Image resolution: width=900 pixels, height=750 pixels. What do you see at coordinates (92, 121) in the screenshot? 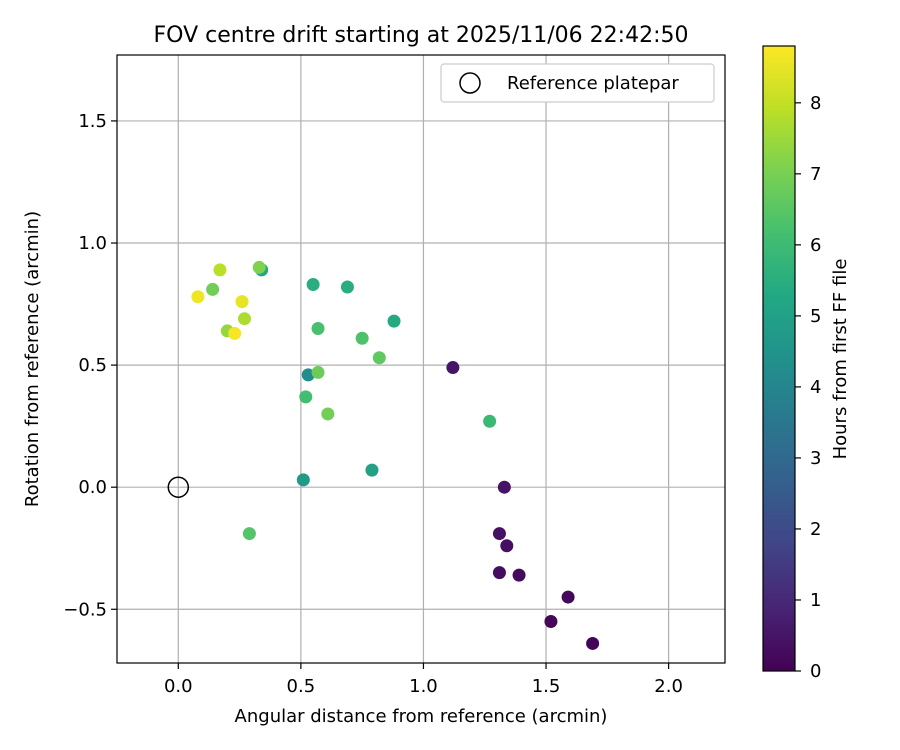
I see `y-tick-label: 1.5` at bounding box center [92, 121].